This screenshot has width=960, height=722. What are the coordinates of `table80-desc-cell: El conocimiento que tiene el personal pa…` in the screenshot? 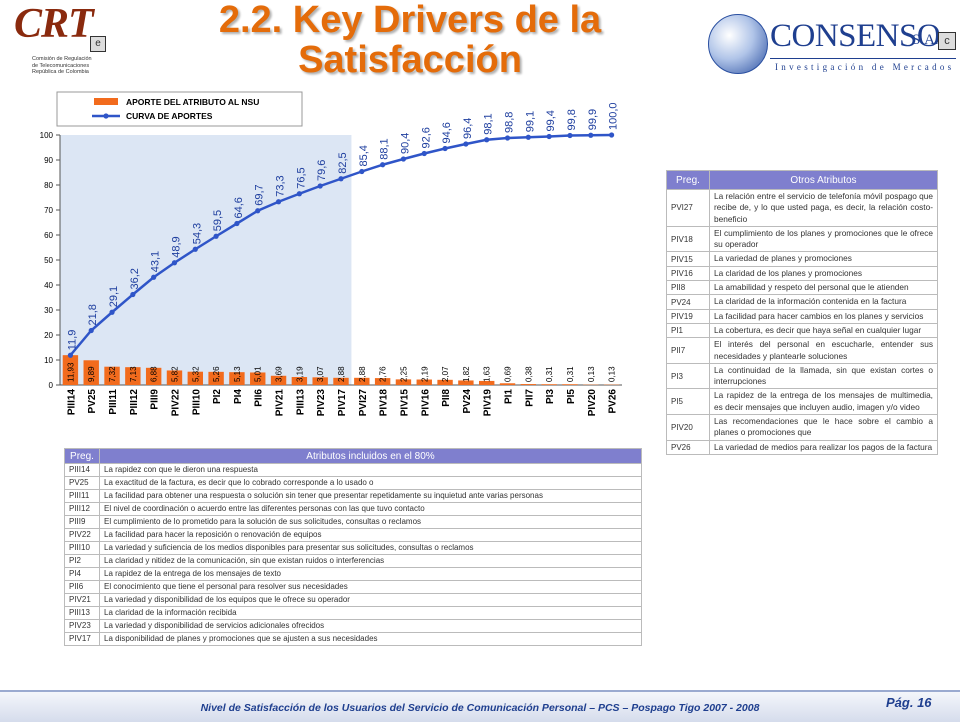 It's located at (371, 587).